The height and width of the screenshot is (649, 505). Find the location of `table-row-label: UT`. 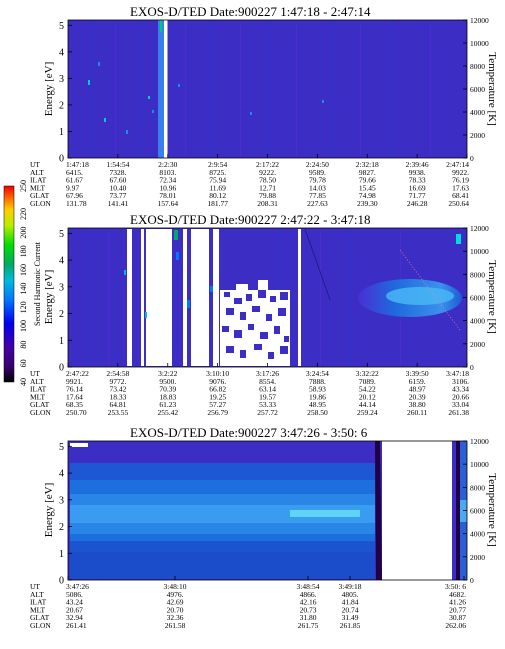

table-row-label: UT is located at coordinates (35, 164).